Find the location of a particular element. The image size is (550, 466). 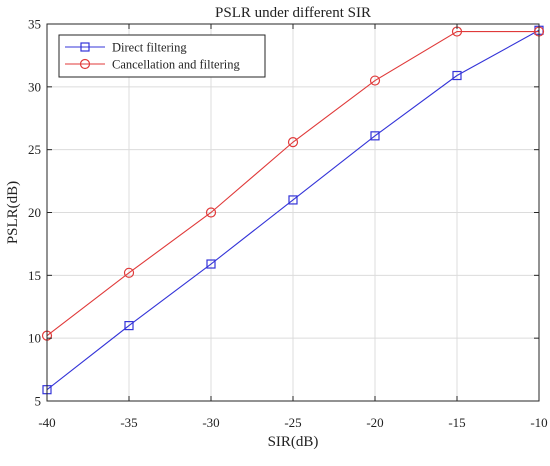

x-tick-label: -20 is located at coordinates (374, 422).